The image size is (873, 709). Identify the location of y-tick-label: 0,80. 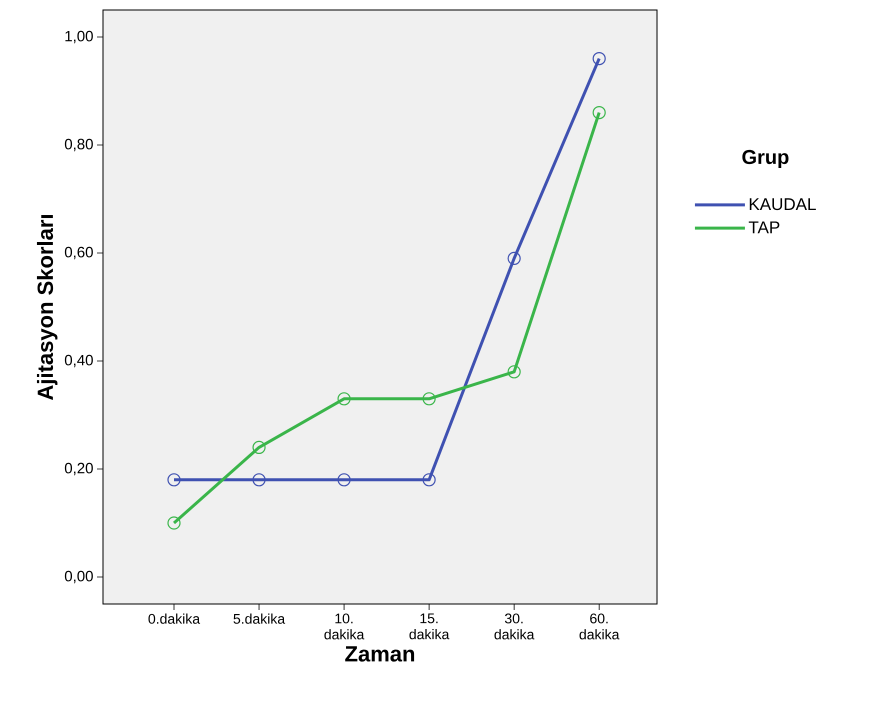
(78, 145).